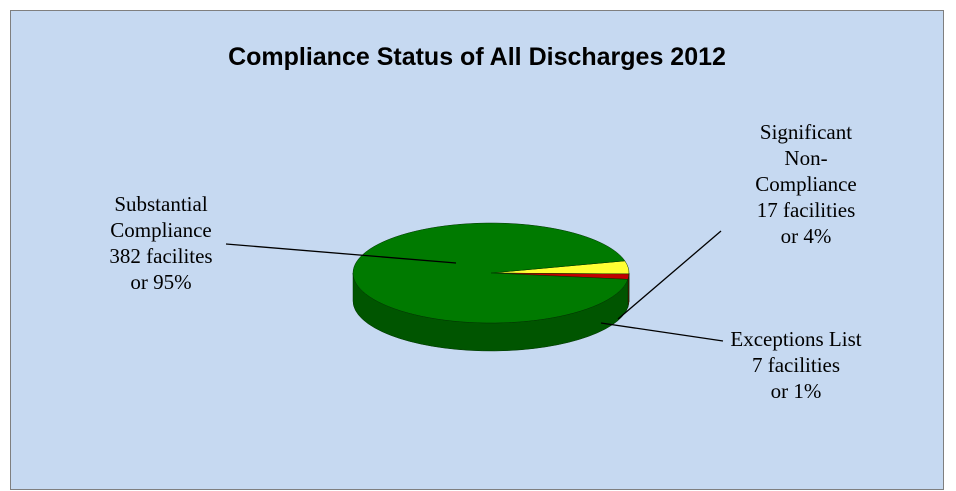 This screenshot has height=491, width=956. I want to click on slice-category: Substantial Compliance, so click(161, 217).